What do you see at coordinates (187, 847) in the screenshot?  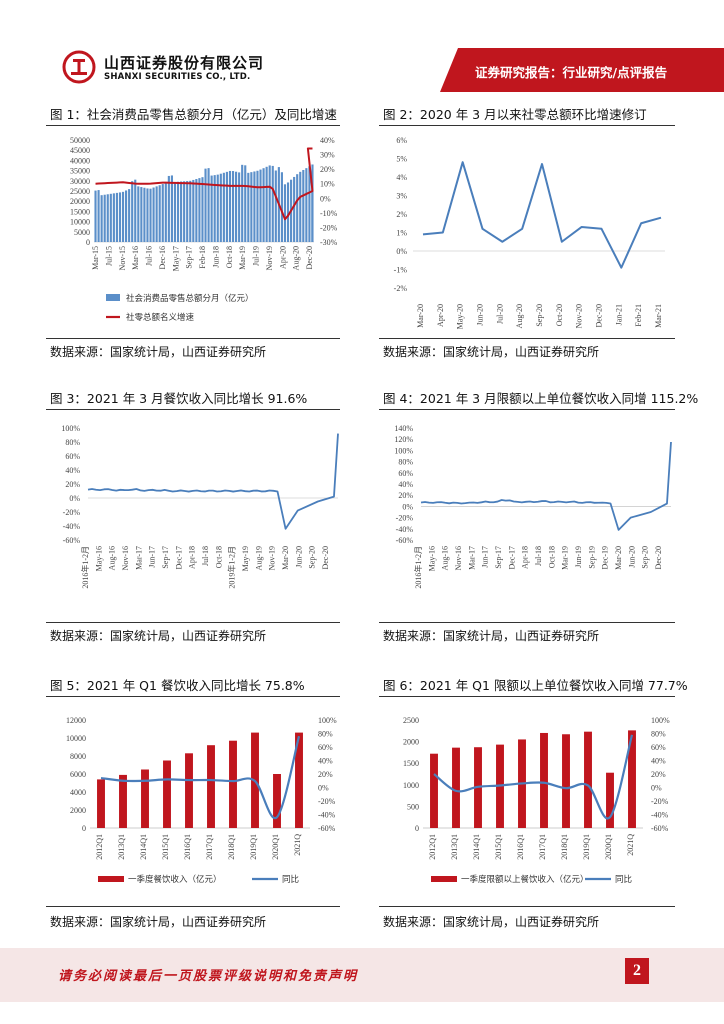 I see `x-tick-label-4: 2016Q1` at bounding box center [187, 847].